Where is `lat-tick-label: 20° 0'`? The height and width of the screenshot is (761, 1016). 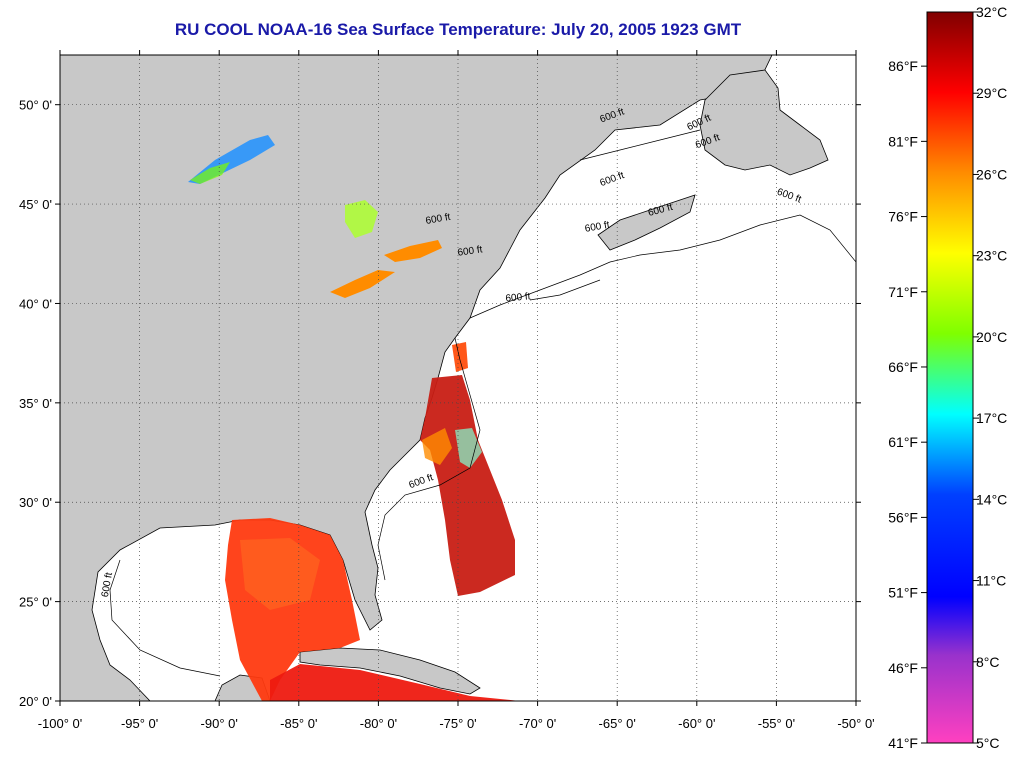 lat-tick-label: 20° 0' is located at coordinates (35, 701).